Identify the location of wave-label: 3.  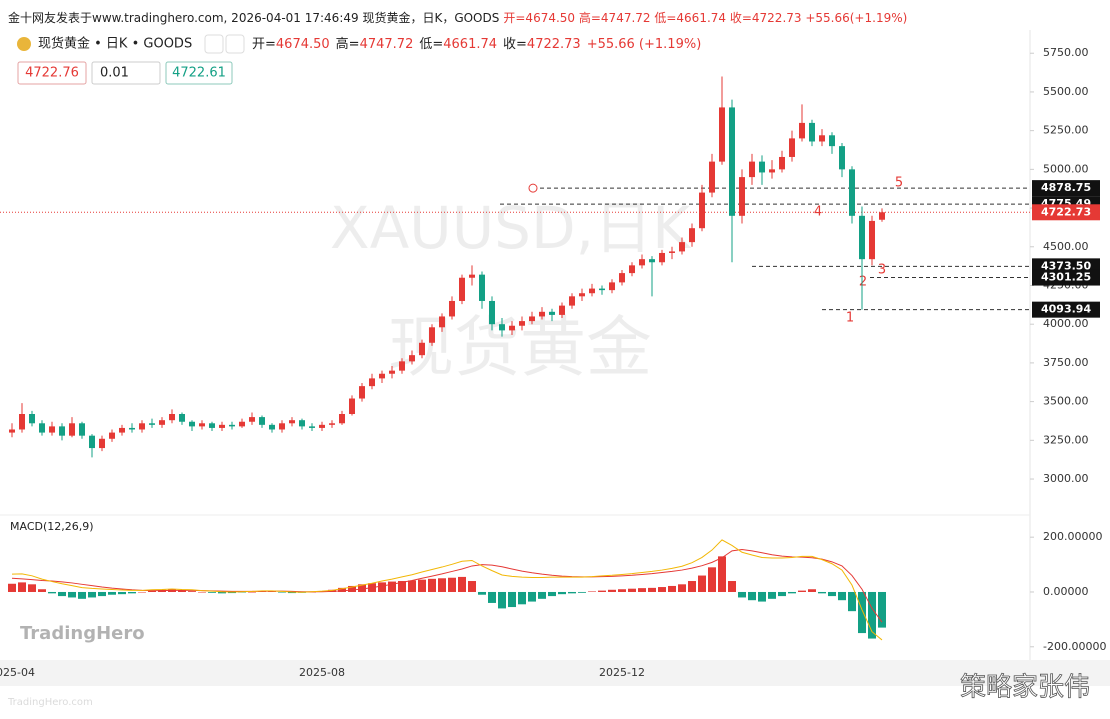
(882, 270).